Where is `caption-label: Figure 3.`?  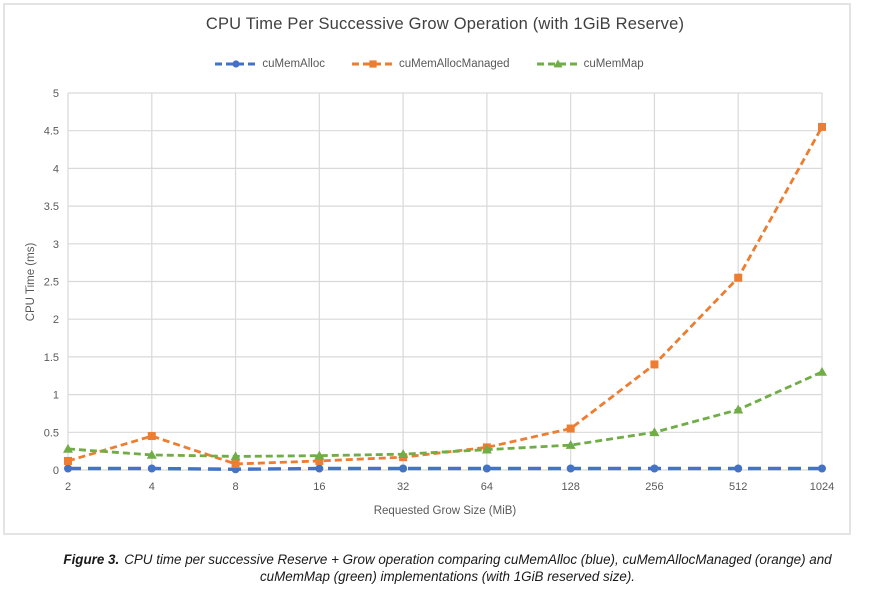 caption-label: Figure 3. is located at coordinates (91, 559).